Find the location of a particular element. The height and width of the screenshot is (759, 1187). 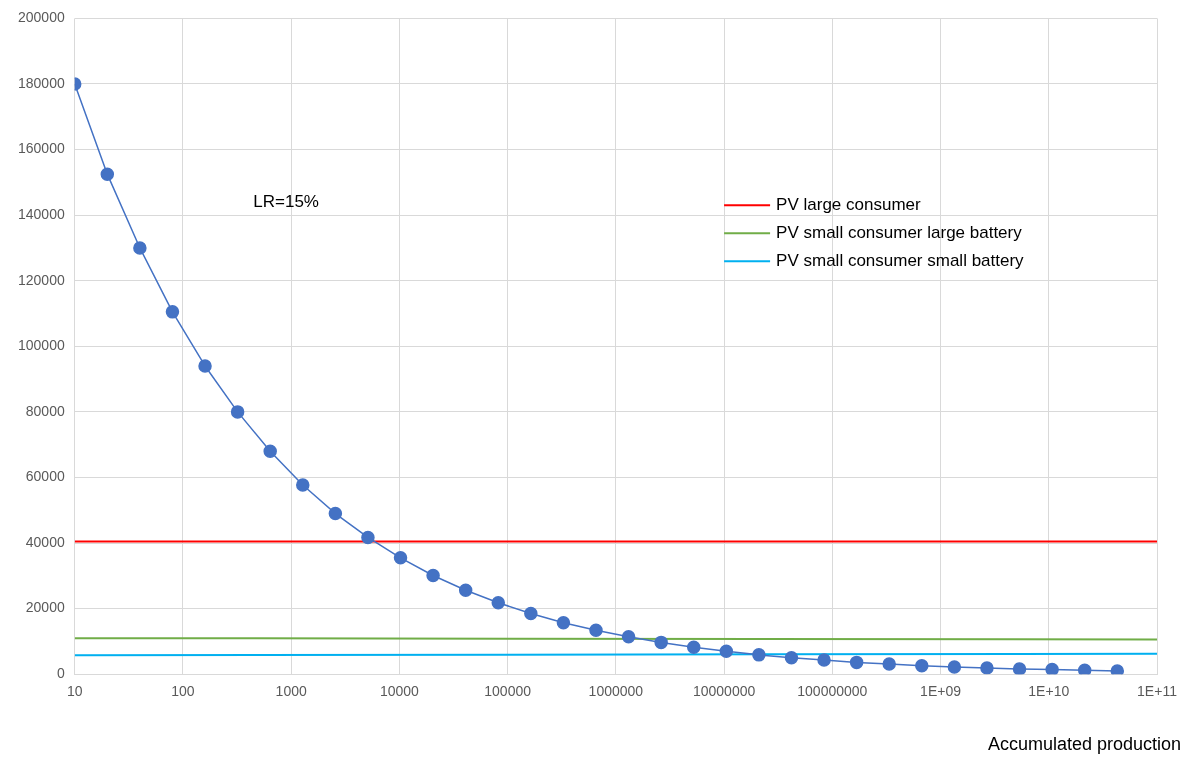

legend-label: PV large consumer is located at coordinates (848, 204).